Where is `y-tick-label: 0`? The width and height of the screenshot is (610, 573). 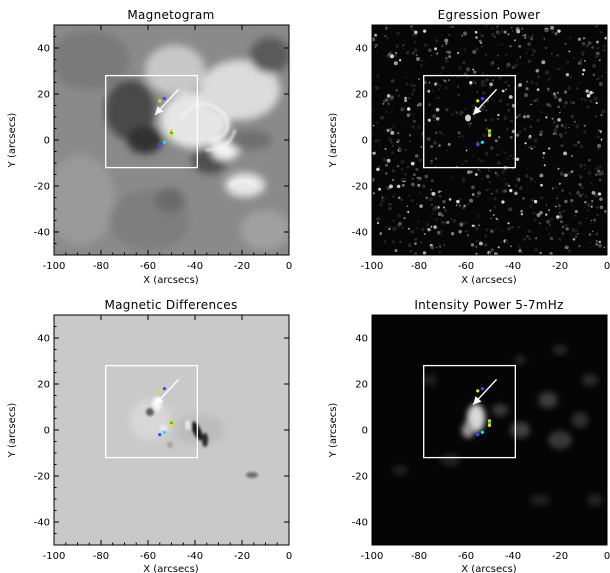
y-tick-label: 0 is located at coordinates (47, 141).